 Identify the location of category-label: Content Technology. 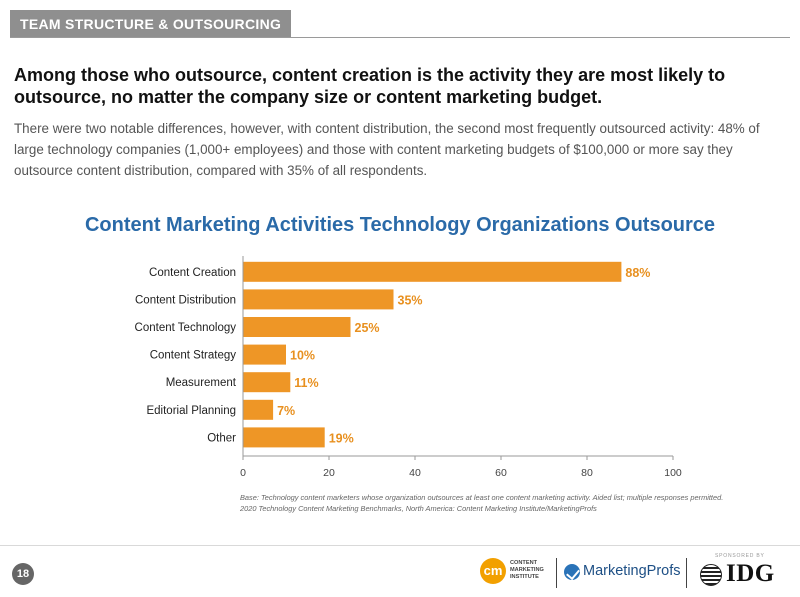
(186, 328).